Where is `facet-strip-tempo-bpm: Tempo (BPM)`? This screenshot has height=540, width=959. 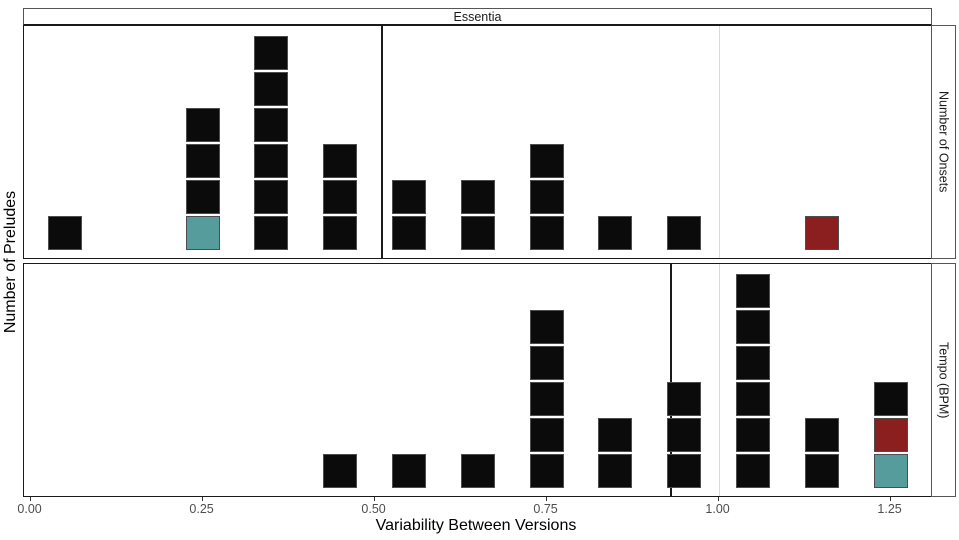 facet-strip-tempo-bpm: Tempo (BPM) is located at coordinates (943, 380).